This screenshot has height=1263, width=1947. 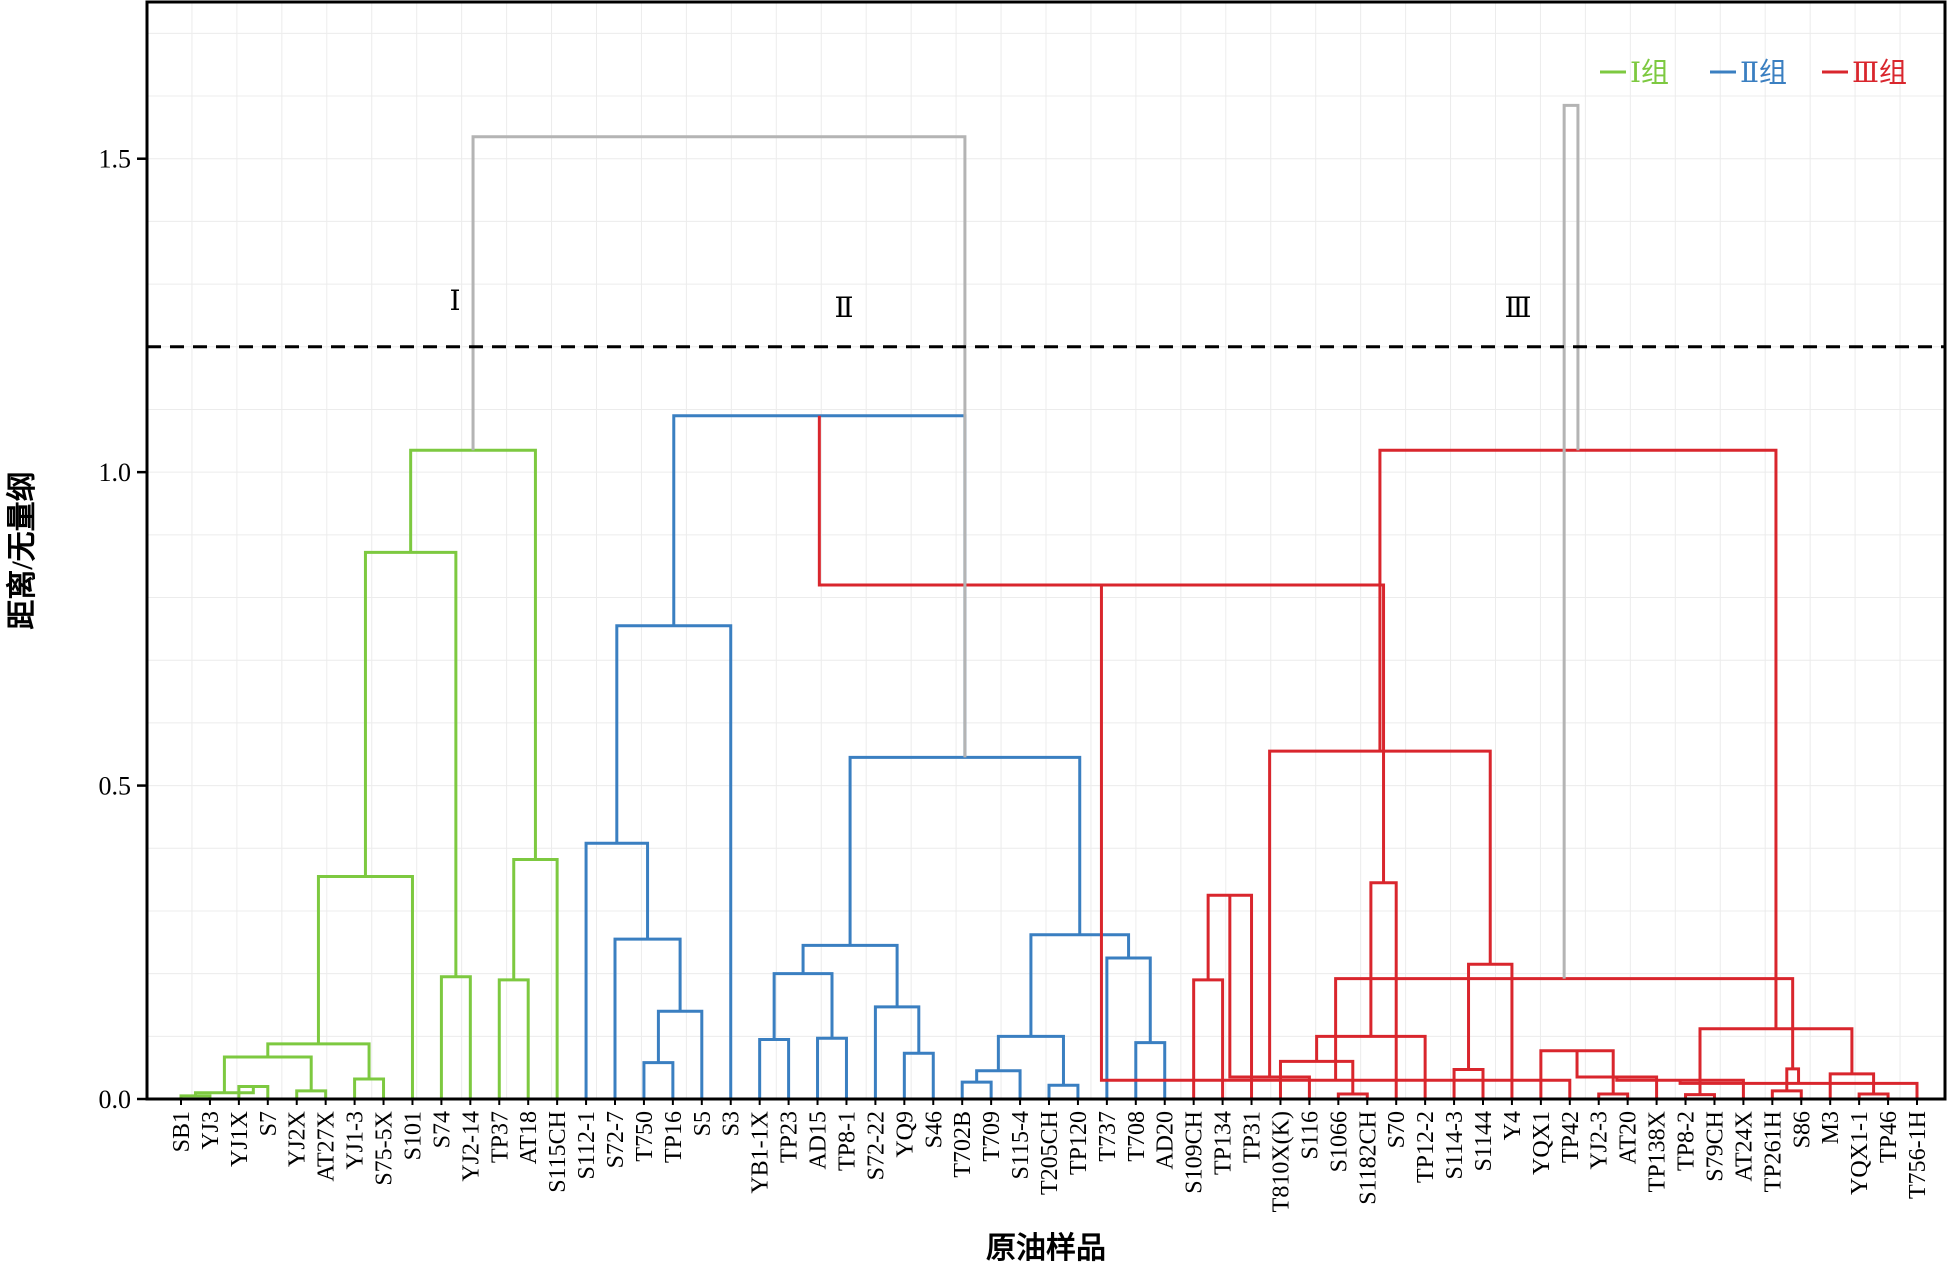 What do you see at coordinates (1368, 1158) in the screenshot?
I see `leaf-label: S1182CH` at bounding box center [1368, 1158].